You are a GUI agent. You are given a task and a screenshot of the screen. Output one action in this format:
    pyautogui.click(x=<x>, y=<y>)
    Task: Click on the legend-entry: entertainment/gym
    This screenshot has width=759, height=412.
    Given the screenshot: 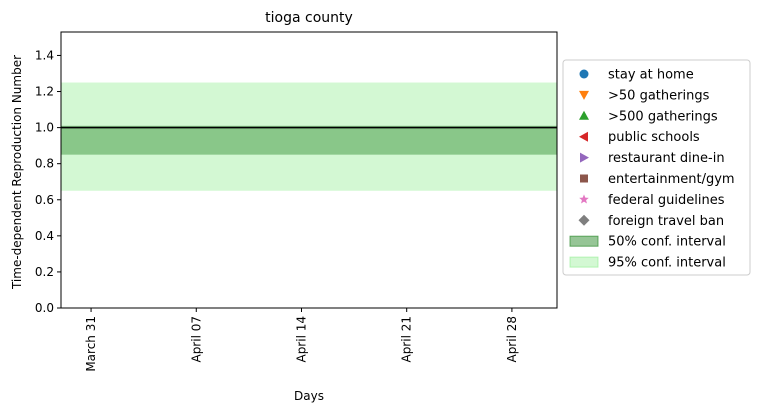 What is the action you would take?
    pyautogui.click(x=657, y=179)
    